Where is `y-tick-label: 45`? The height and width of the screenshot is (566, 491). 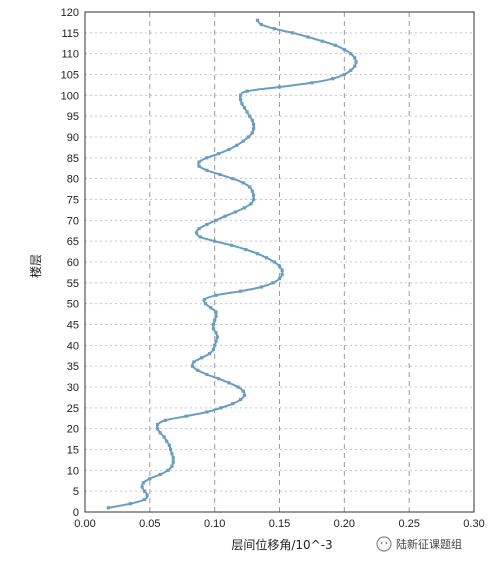
y-tick-label: 45 is located at coordinates (73, 326).